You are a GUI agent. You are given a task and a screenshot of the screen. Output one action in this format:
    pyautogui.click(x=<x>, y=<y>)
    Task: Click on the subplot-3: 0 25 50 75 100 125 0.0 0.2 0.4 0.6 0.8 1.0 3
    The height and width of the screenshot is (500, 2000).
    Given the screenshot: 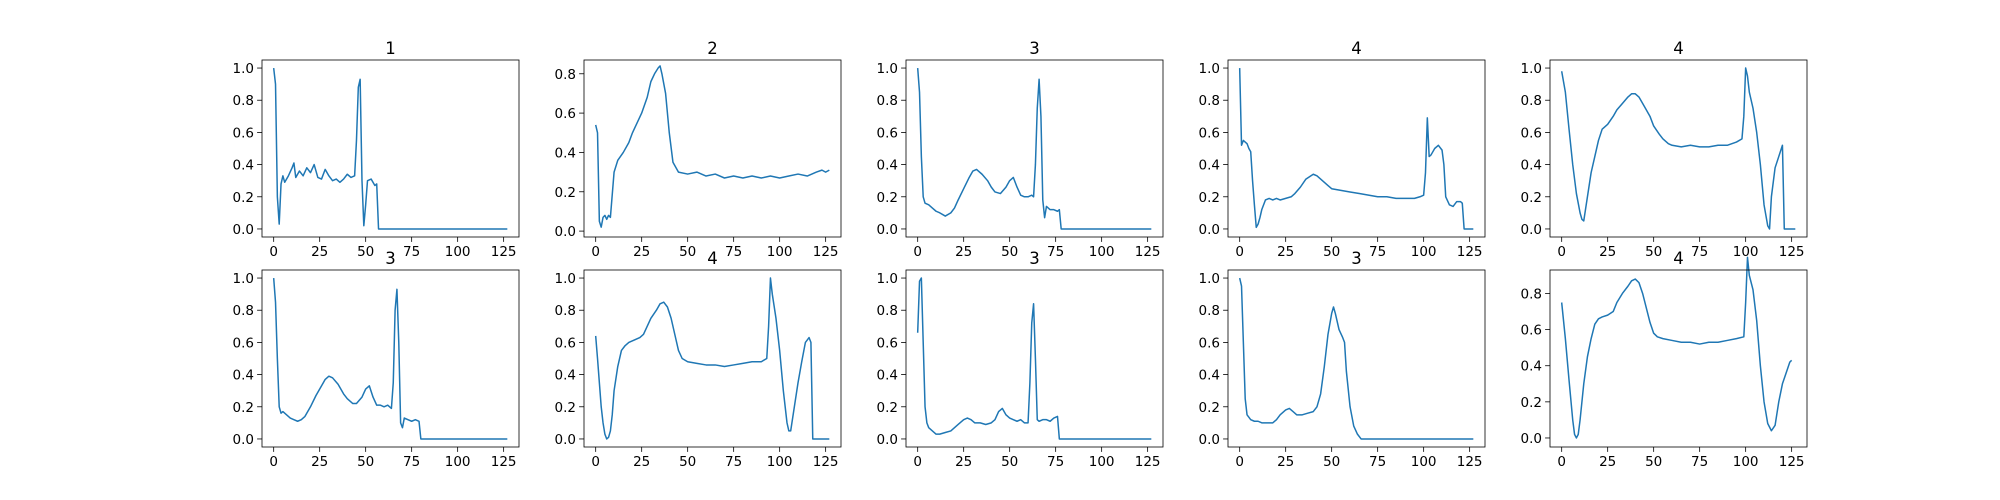 What is the action you would take?
    pyautogui.click(x=1020, y=149)
    